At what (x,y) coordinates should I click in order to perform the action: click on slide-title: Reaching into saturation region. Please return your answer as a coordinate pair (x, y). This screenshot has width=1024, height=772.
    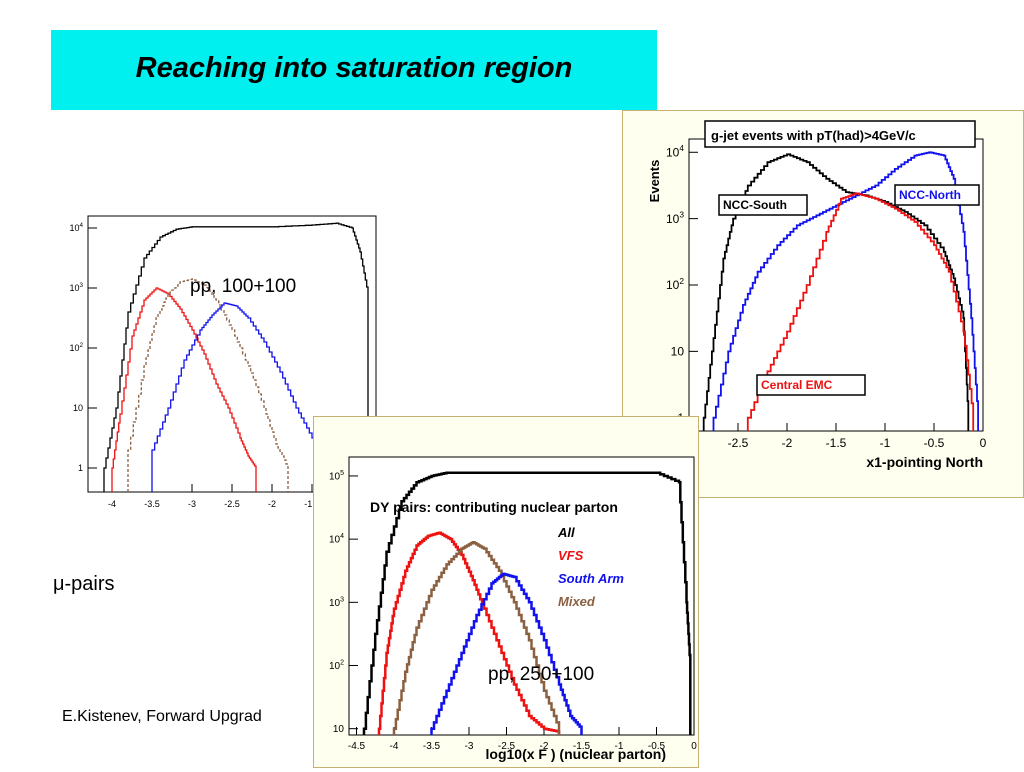
    Looking at the image, I should click on (354, 68).